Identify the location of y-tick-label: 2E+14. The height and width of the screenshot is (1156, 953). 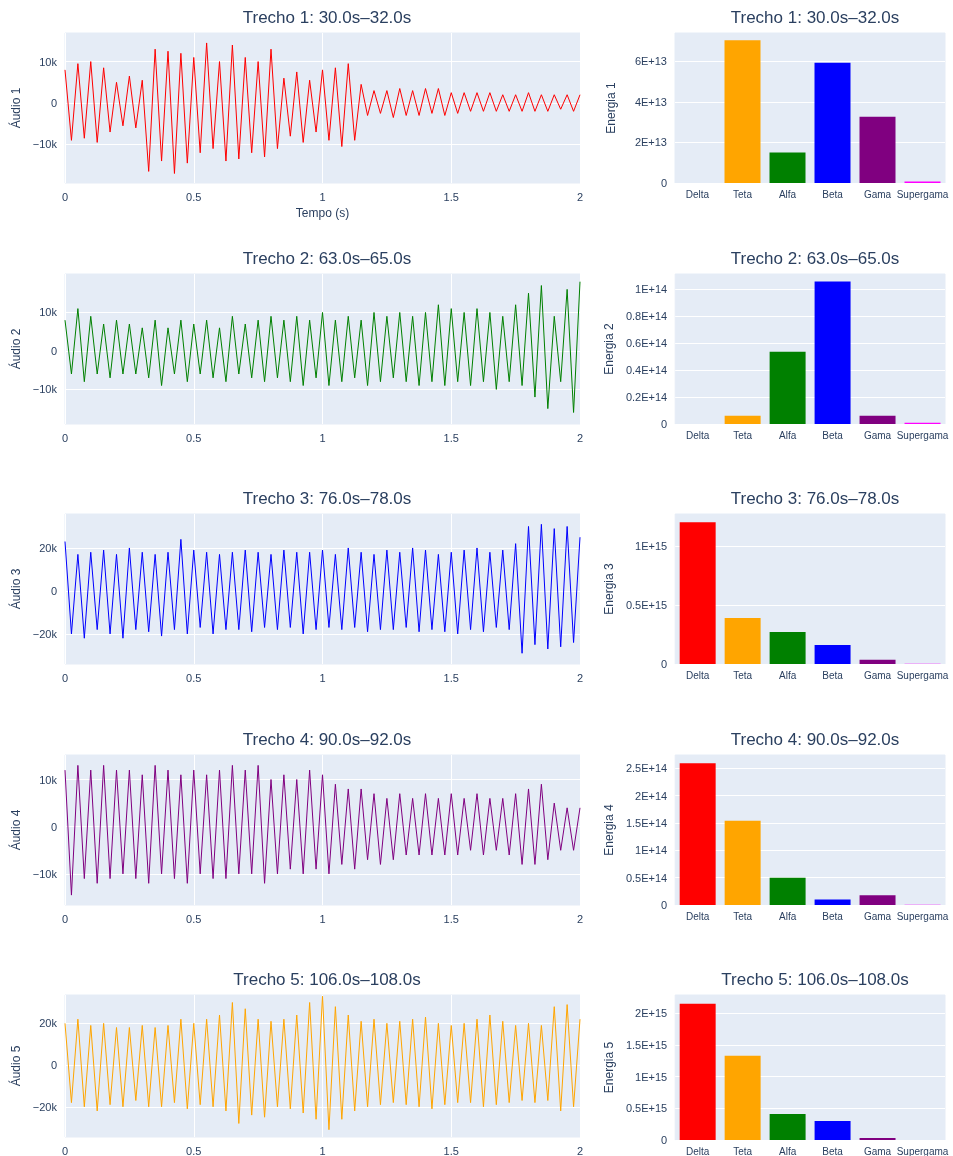
(651, 795).